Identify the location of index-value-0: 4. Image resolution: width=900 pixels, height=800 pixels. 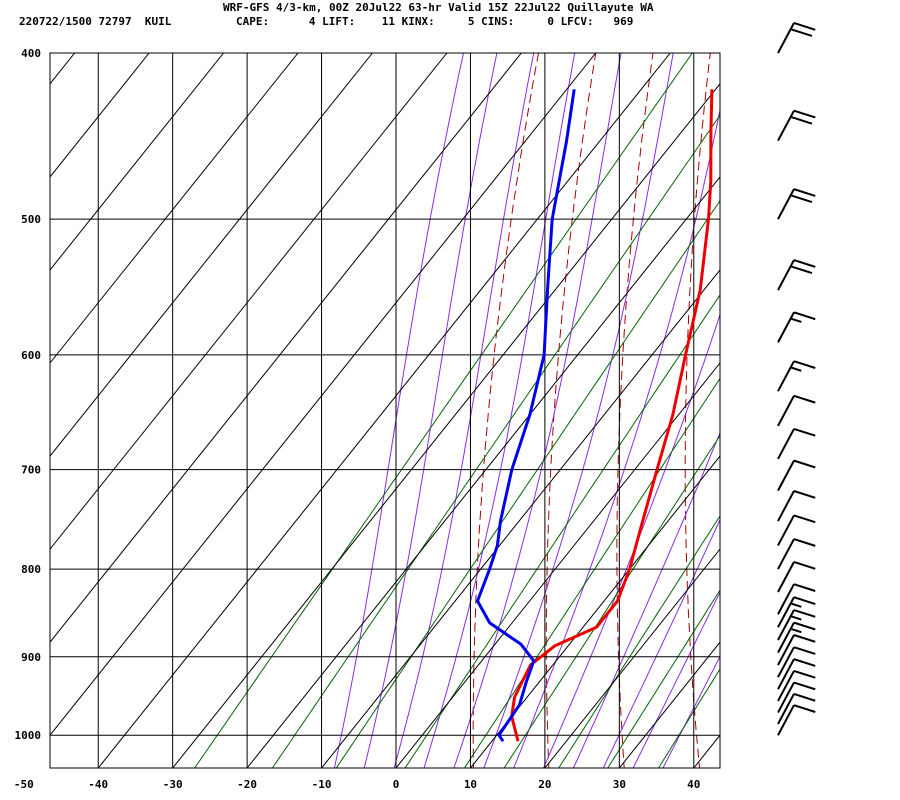
(296, 21).